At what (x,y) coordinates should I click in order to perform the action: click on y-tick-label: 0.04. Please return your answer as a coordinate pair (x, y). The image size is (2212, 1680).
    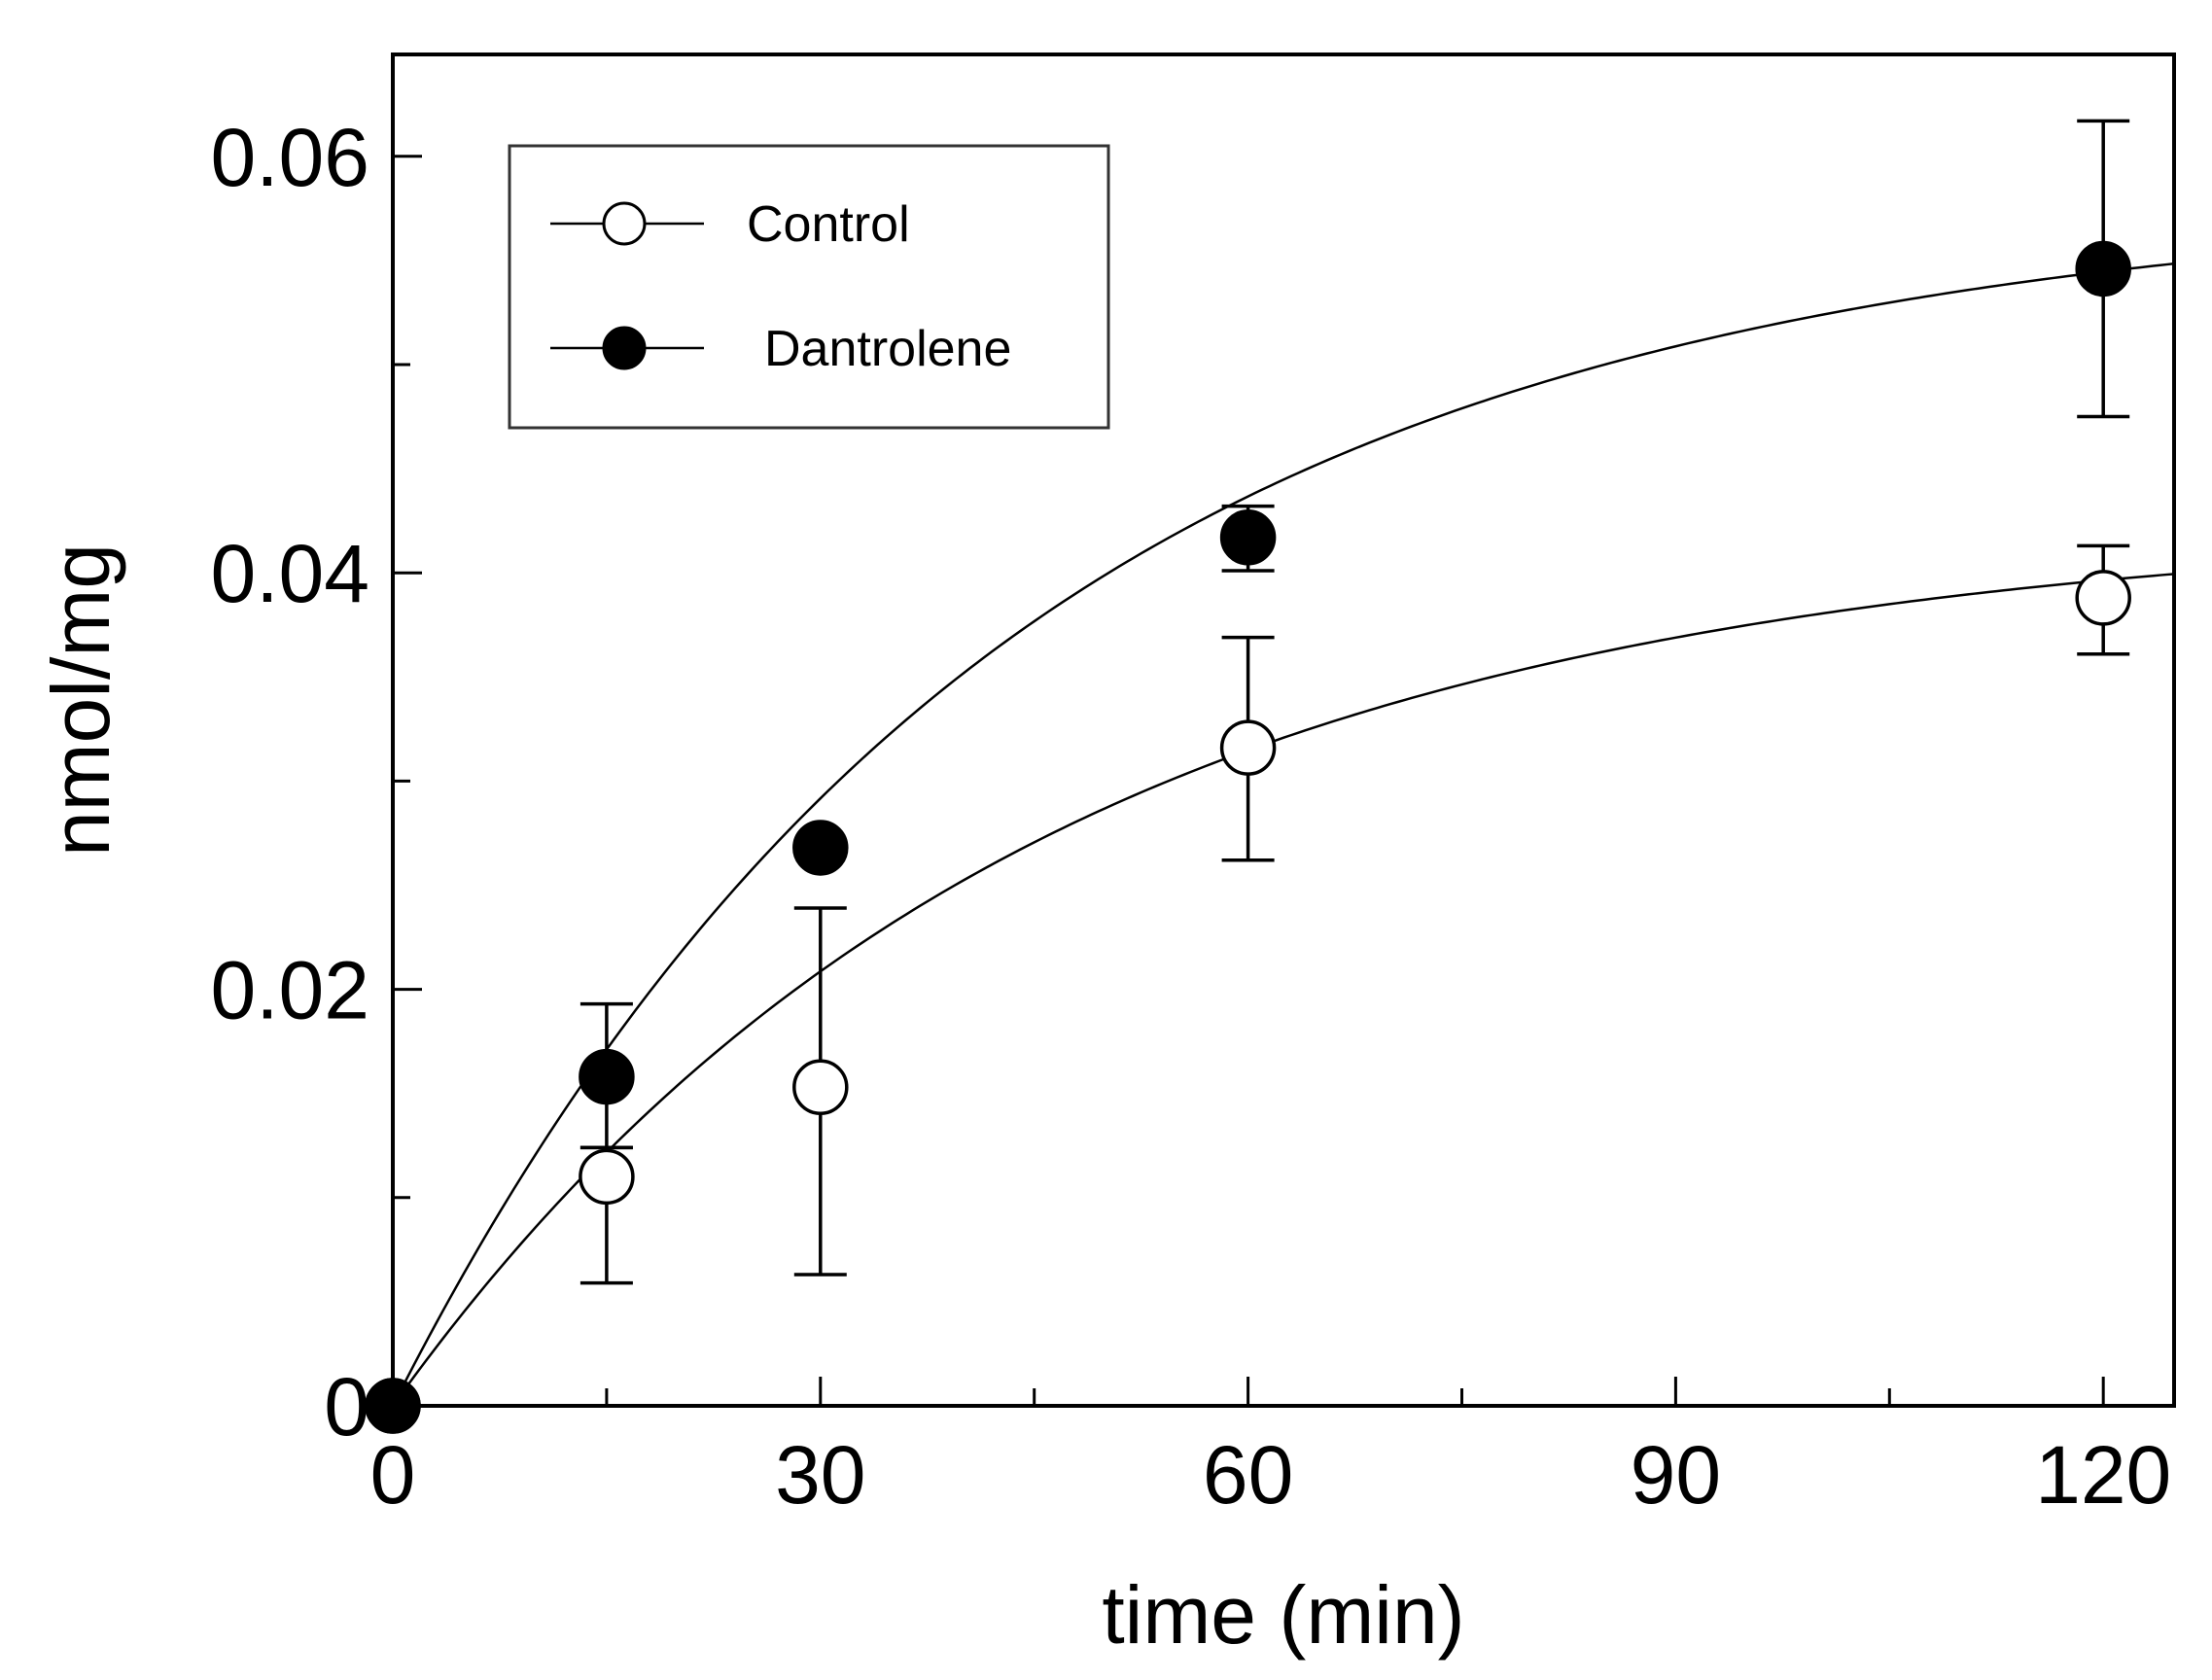
    Looking at the image, I should click on (290, 573).